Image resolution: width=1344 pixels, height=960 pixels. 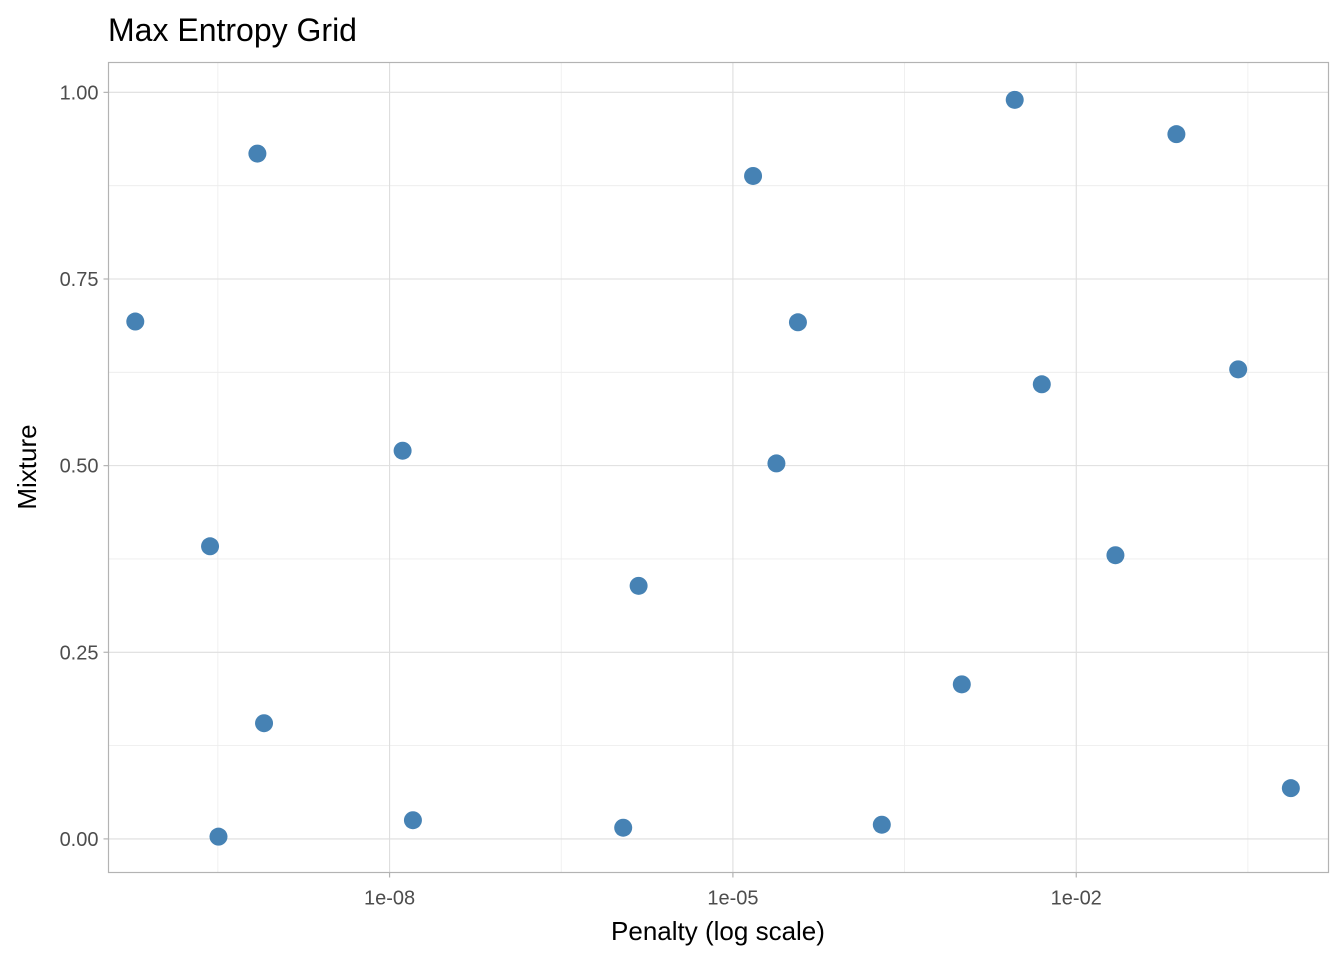 I want to click on y-tick-label: 0.00, so click(x=79, y=840).